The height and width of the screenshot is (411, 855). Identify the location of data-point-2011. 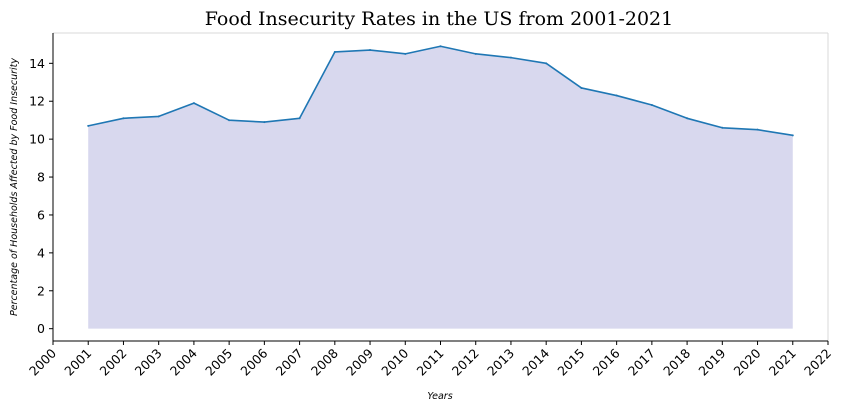
(440, 46).